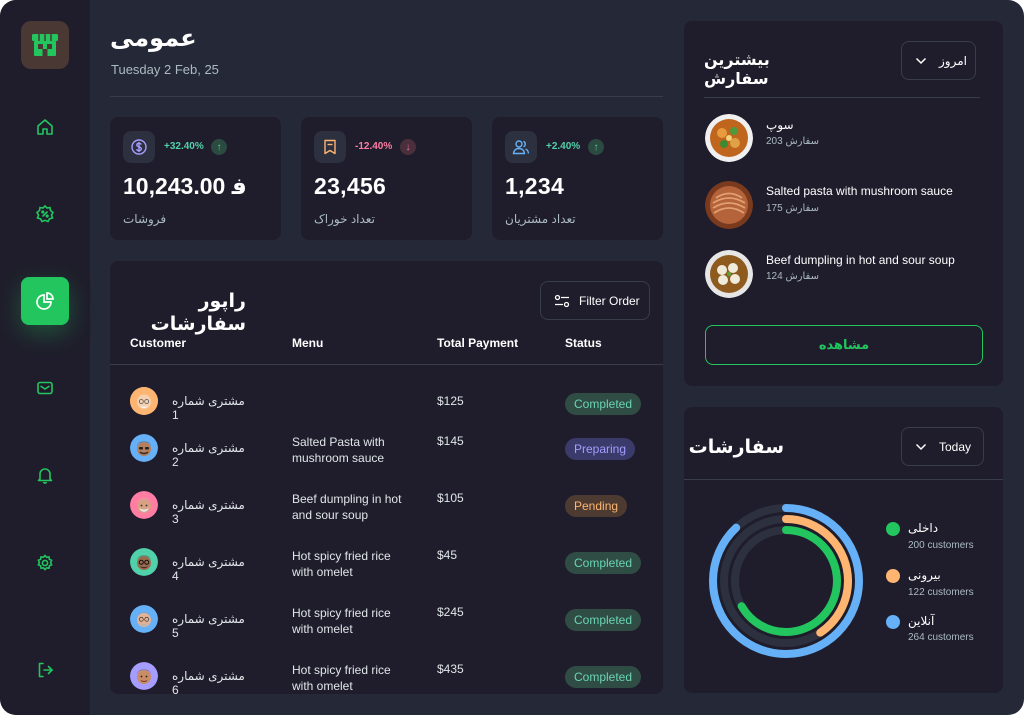  I want to click on users-icon, so click(521, 147).